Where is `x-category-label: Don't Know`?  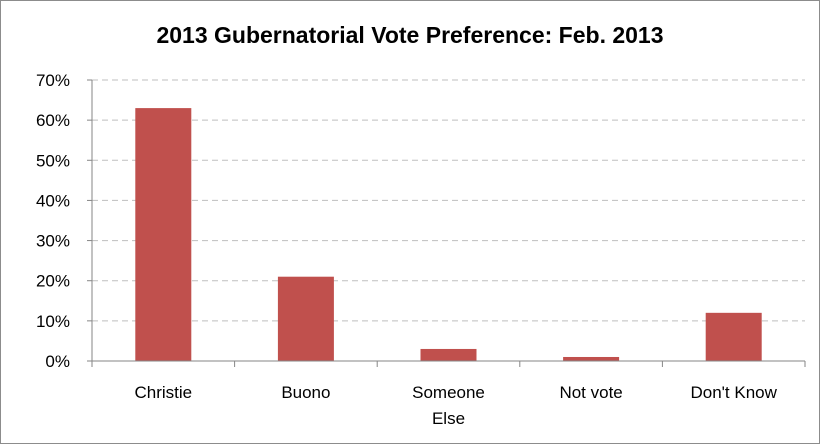
x-category-label: Don't Know is located at coordinates (733, 392).